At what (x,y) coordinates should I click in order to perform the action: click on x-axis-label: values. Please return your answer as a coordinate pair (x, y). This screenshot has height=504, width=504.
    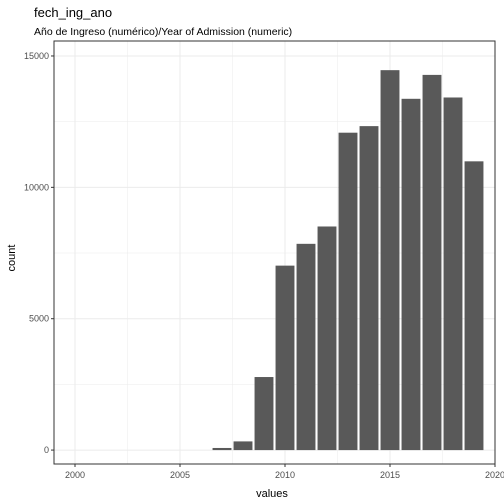
    Looking at the image, I should click on (272, 494).